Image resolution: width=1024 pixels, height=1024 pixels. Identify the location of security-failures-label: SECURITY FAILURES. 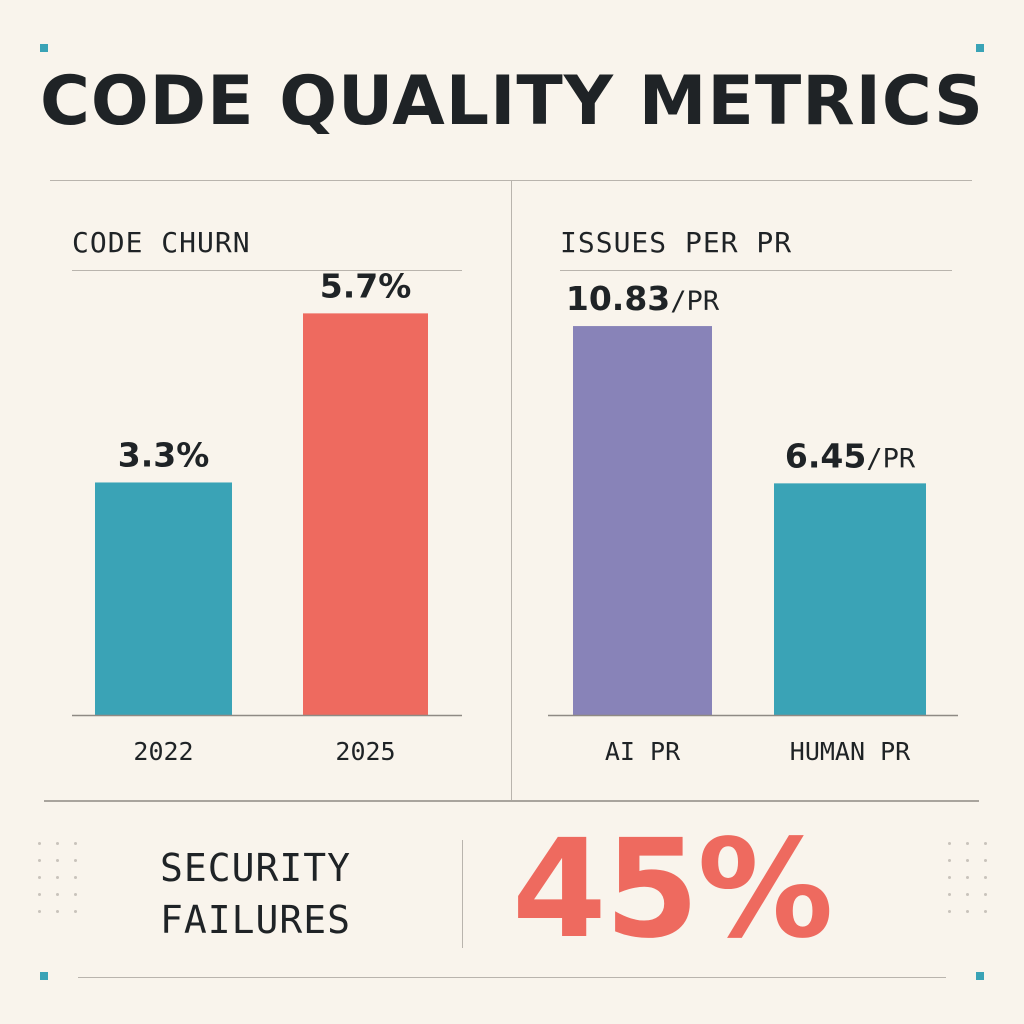
(255, 894).